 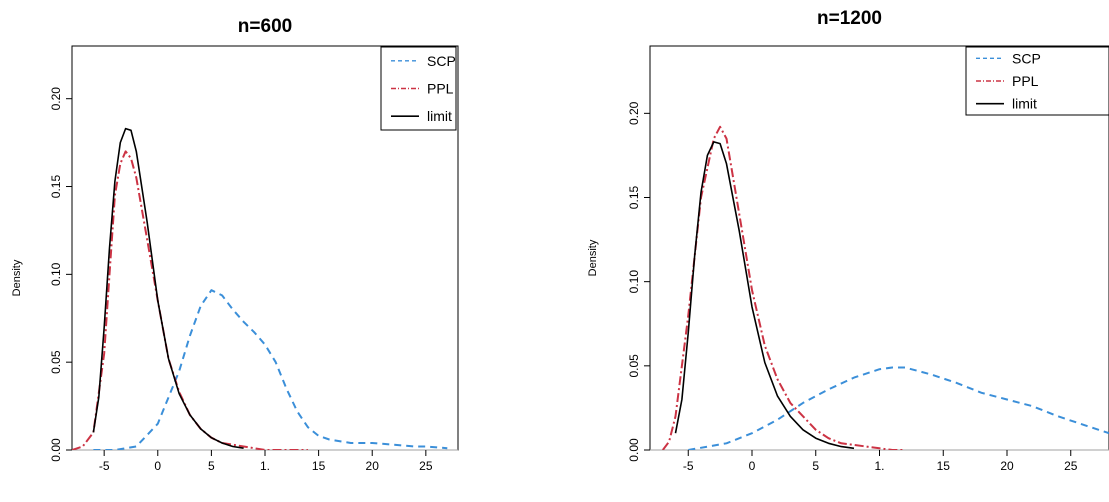 What do you see at coordinates (265, 26) in the screenshot?
I see `chart-title: n=600` at bounding box center [265, 26].